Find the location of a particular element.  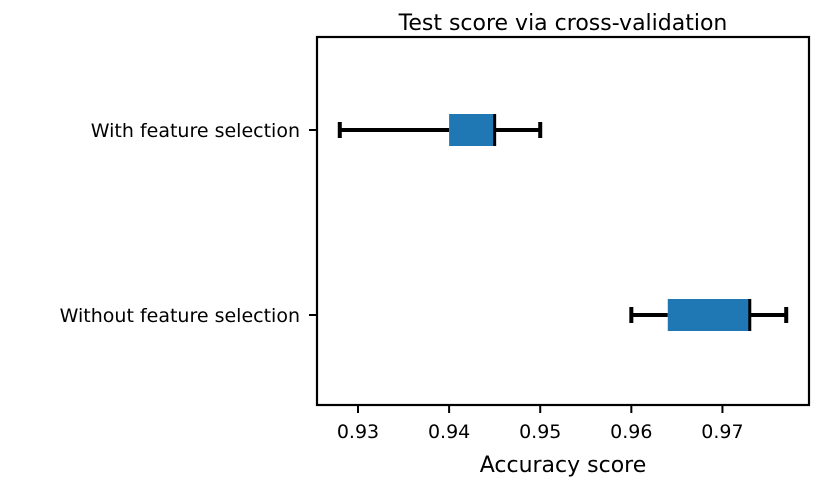

x-tick-label: 0.94 is located at coordinates (449, 432).